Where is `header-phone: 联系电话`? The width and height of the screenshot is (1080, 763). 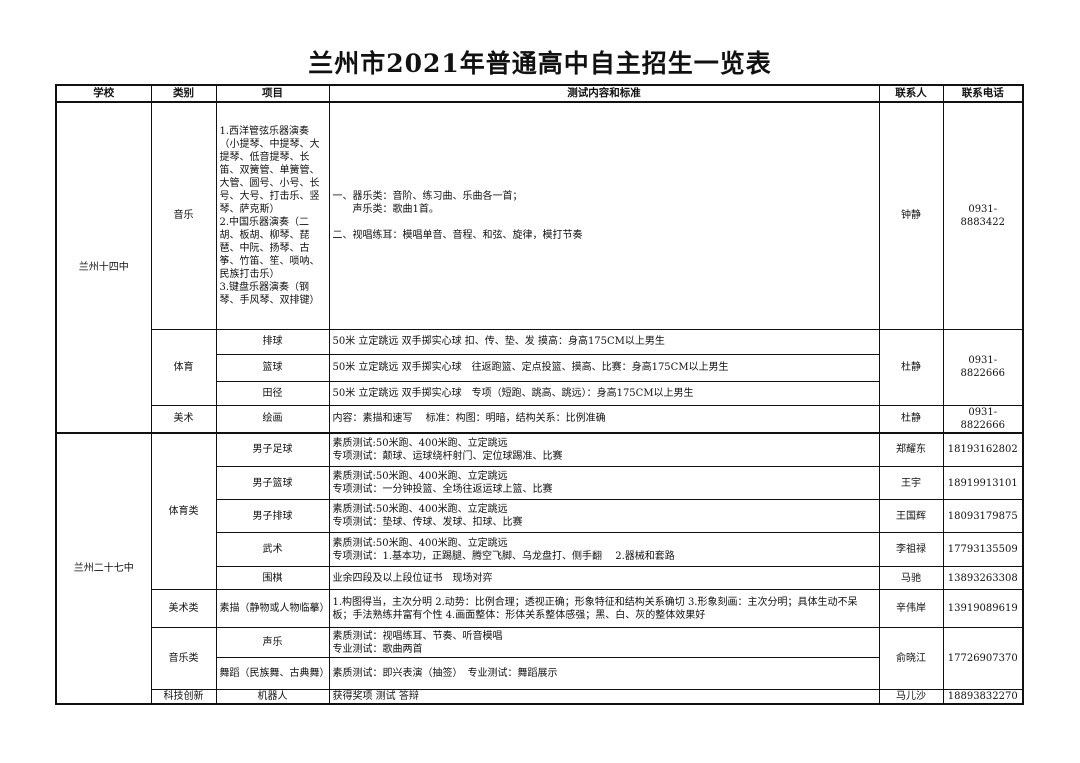 header-phone: 联系电话 is located at coordinates (983, 93).